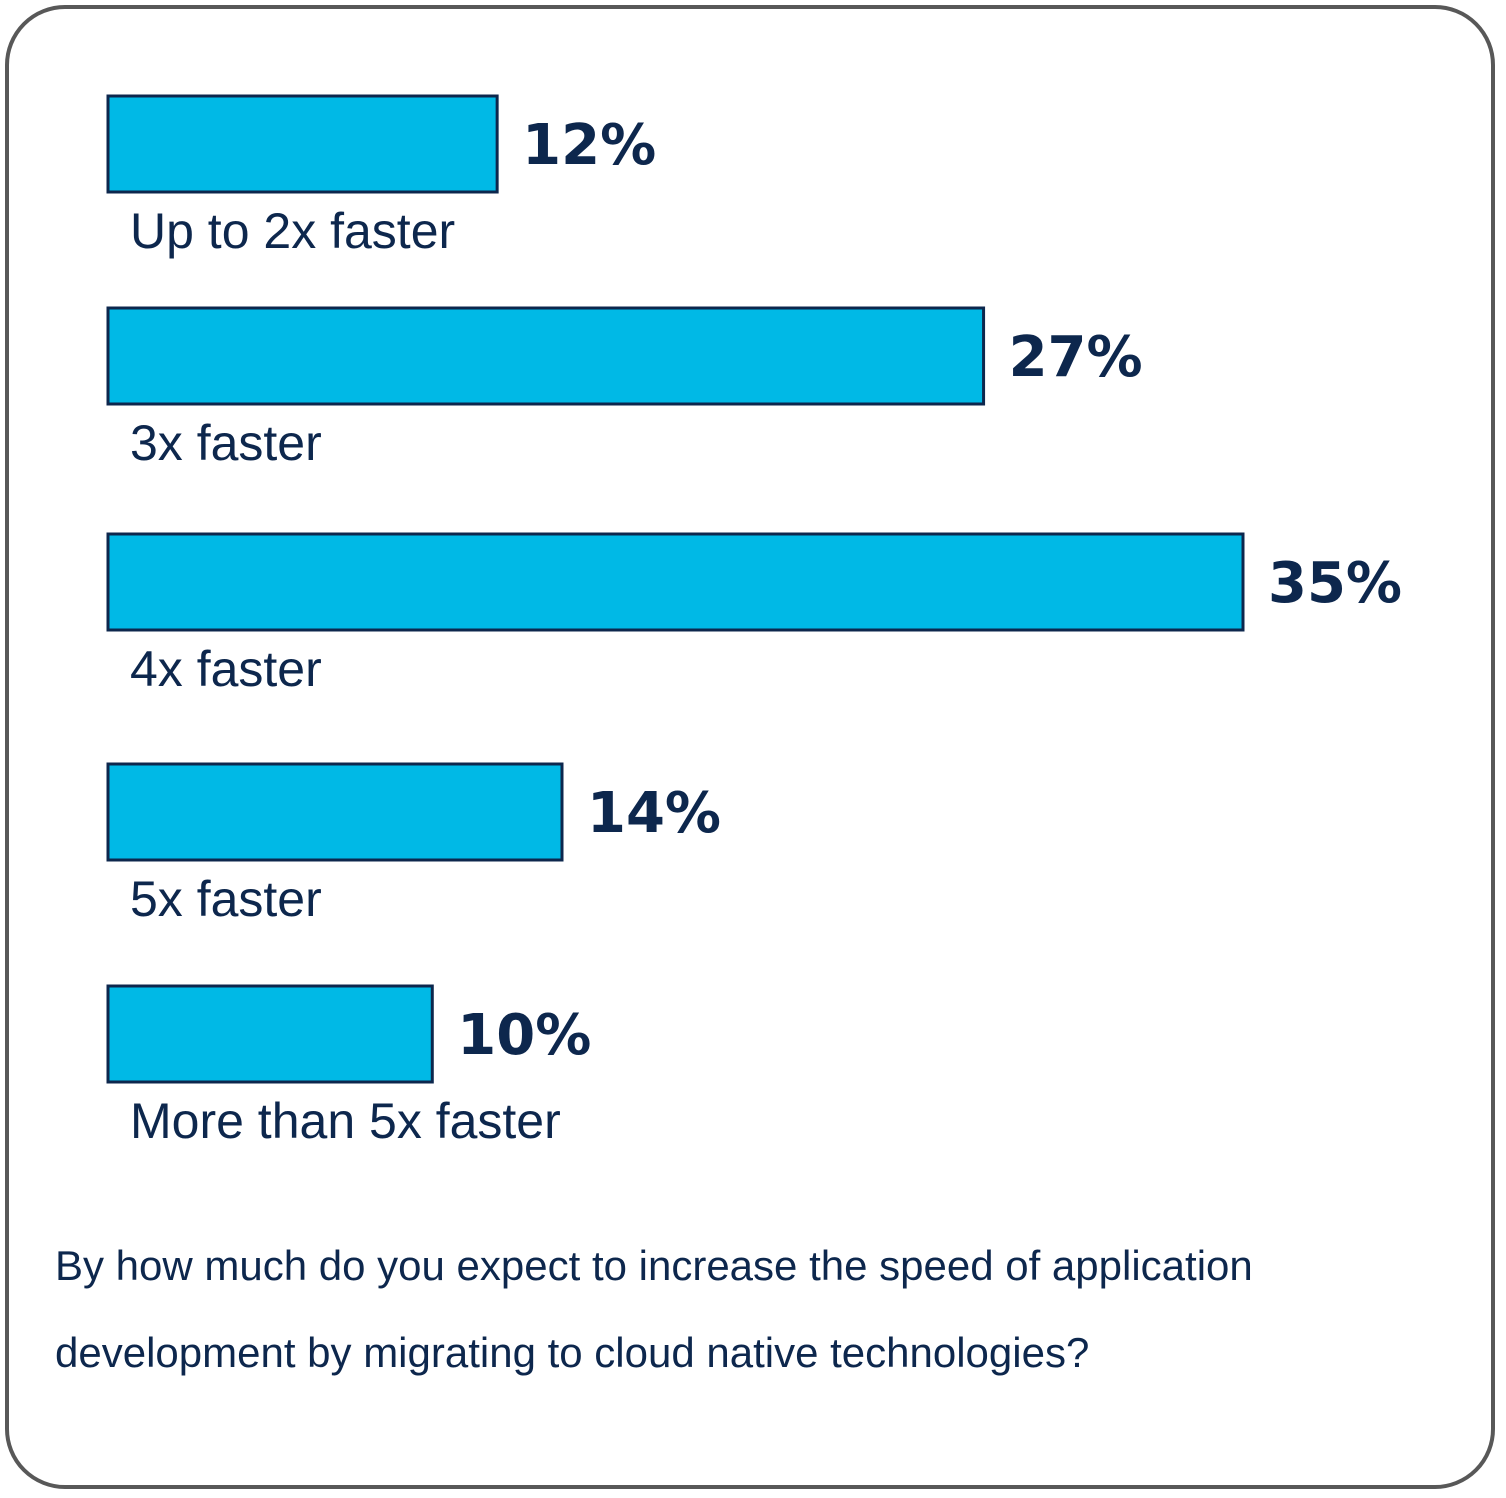 The width and height of the screenshot is (1506, 1498). What do you see at coordinates (1335, 583) in the screenshot?
I see `bar-value-label-3: 35%` at bounding box center [1335, 583].